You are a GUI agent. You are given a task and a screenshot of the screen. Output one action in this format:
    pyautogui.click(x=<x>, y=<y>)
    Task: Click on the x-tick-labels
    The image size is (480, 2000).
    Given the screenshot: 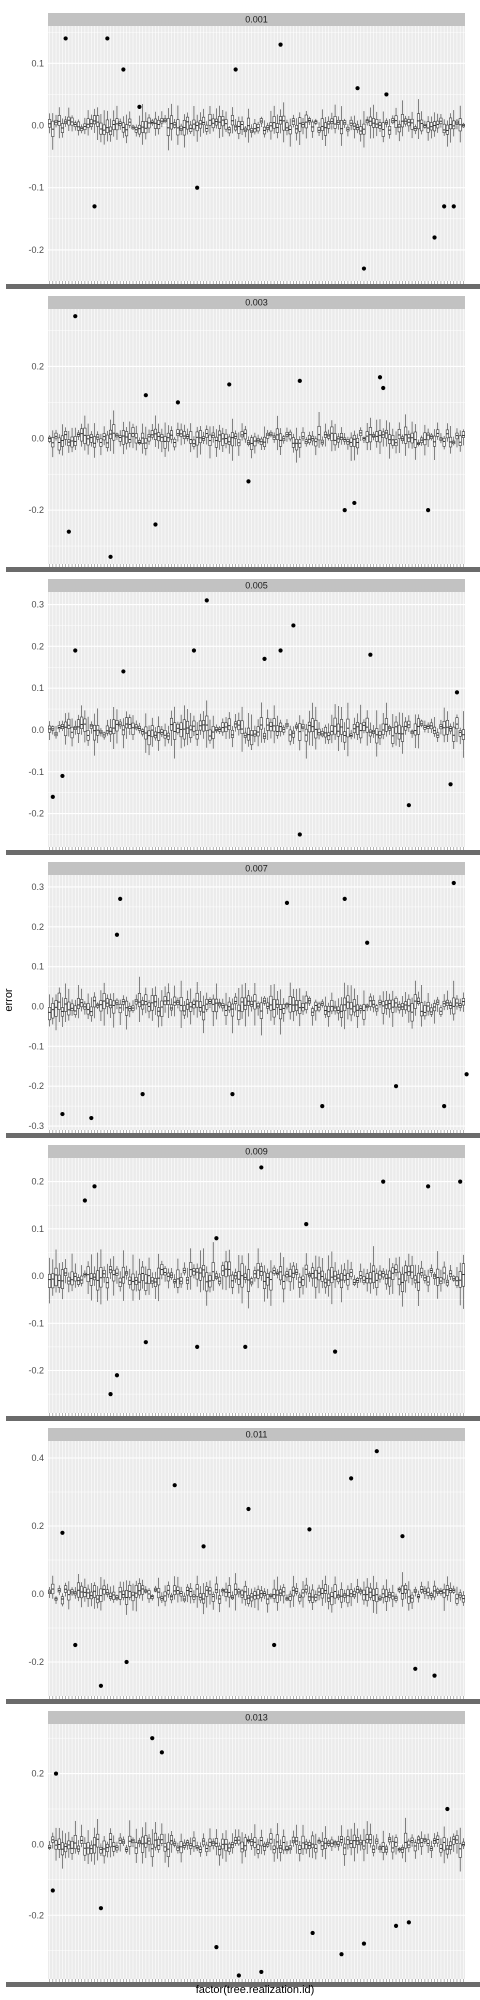 What is the action you would take?
    pyautogui.click(x=243, y=1700)
    